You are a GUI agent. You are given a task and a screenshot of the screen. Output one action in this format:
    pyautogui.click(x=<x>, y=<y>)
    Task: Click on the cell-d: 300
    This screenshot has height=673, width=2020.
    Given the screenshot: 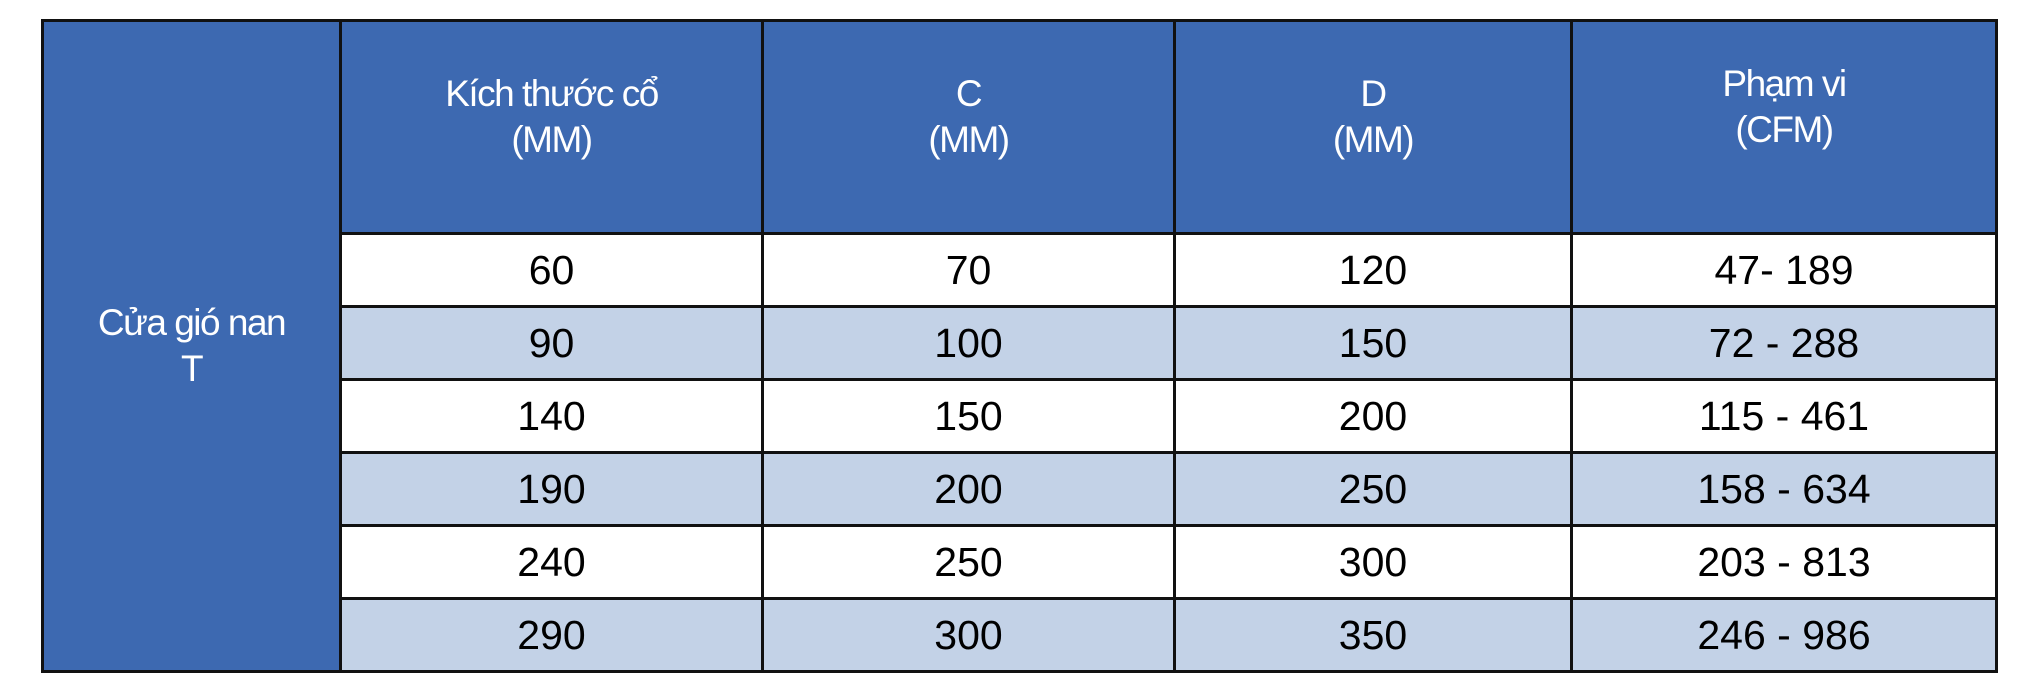 What is the action you would take?
    pyautogui.click(x=1373, y=562)
    